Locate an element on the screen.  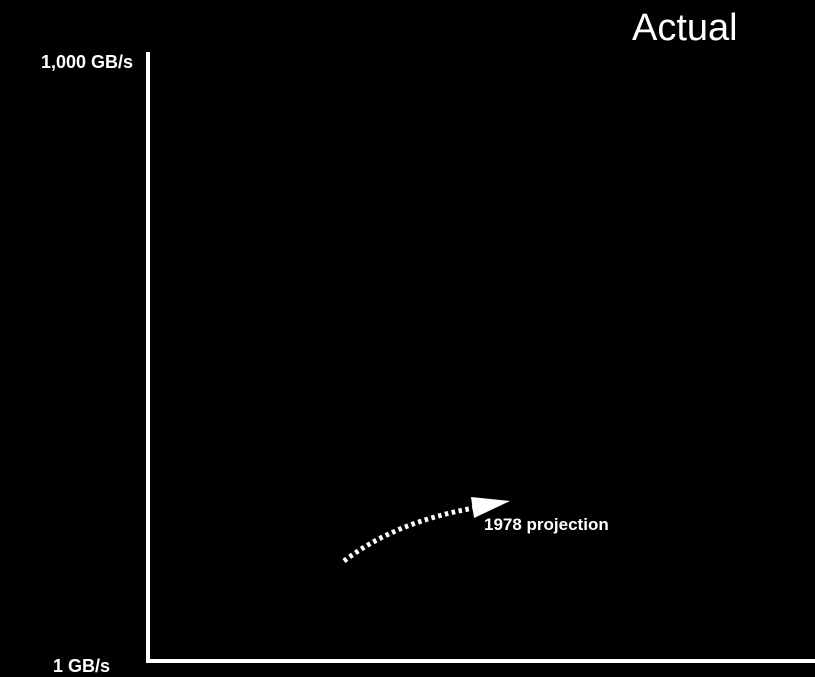
y-tick-label-top: 1,000 GB/s is located at coordinates (87, 62).